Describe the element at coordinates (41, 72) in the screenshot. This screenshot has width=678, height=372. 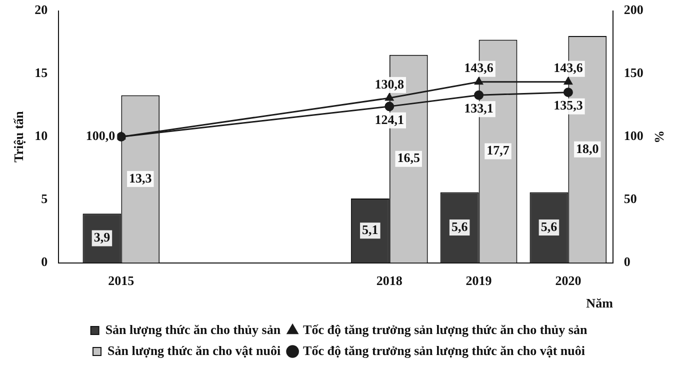
I see `y-tick-label: 15` at that location.